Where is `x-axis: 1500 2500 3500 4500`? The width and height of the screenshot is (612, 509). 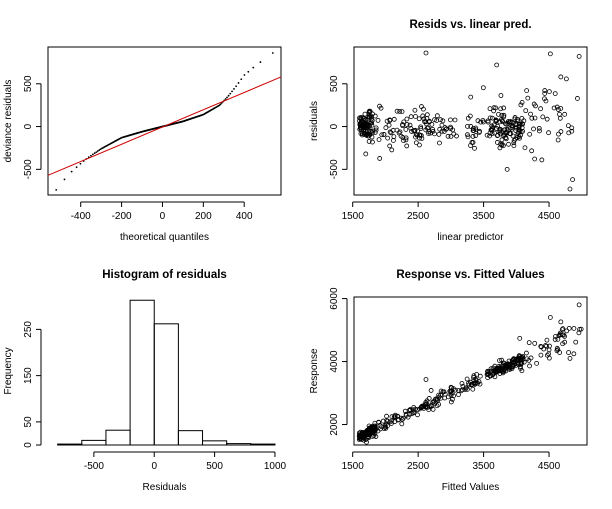
x-axis: 1500 2500 3500 4500 is located at coordinates (451, 461).